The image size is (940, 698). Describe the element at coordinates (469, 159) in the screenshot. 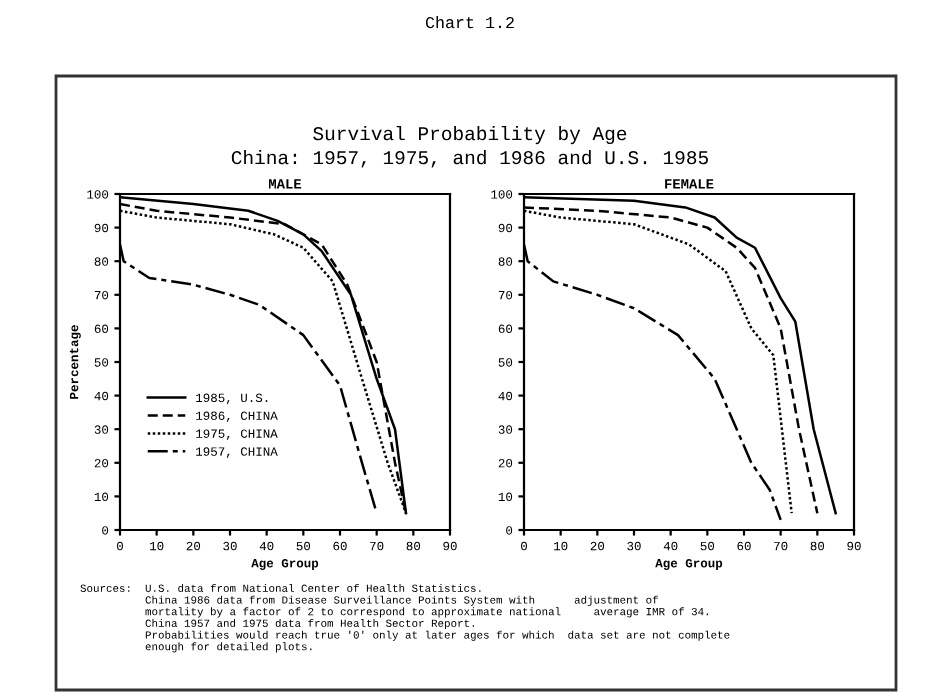

I see `text: China: 1957, 1975, and 1986 and U.S. 1985` at that location.